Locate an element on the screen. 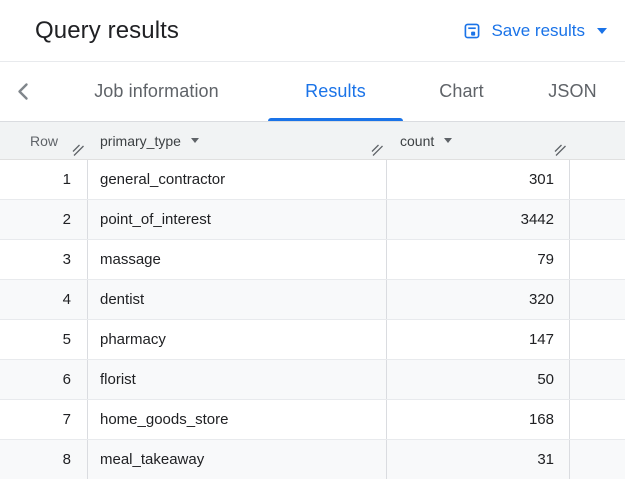 The width and height of the screenshot is (625, 479). count-cell: 147 is located at coordinates (478, 339).